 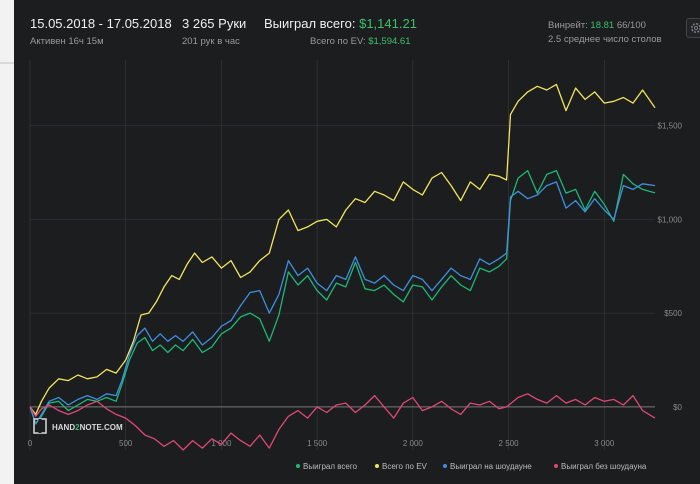 What do you see at coordinates (631, 25) in the screenshot?
I see `winrate-extra: 66/100` at bounding box center [631, 25].